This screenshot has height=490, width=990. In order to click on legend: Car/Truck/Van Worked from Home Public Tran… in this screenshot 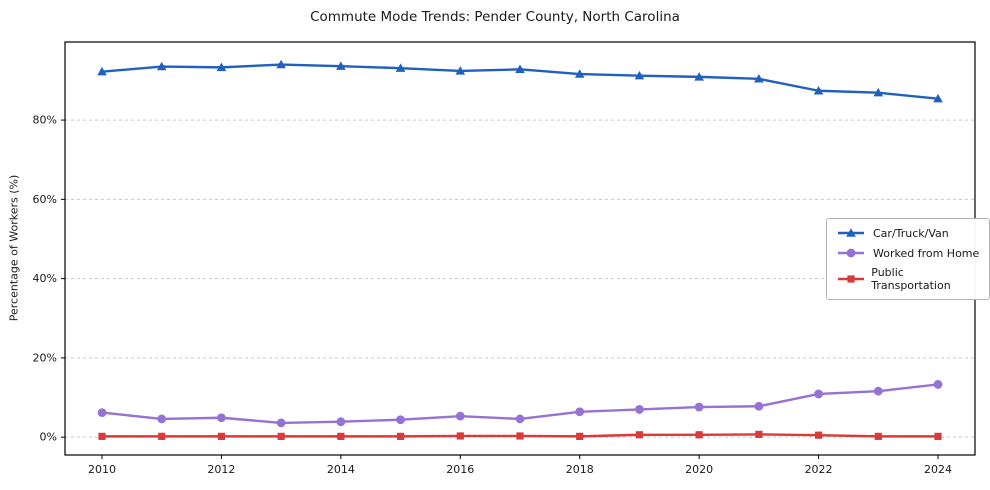, I will do `click(908, 259)`.